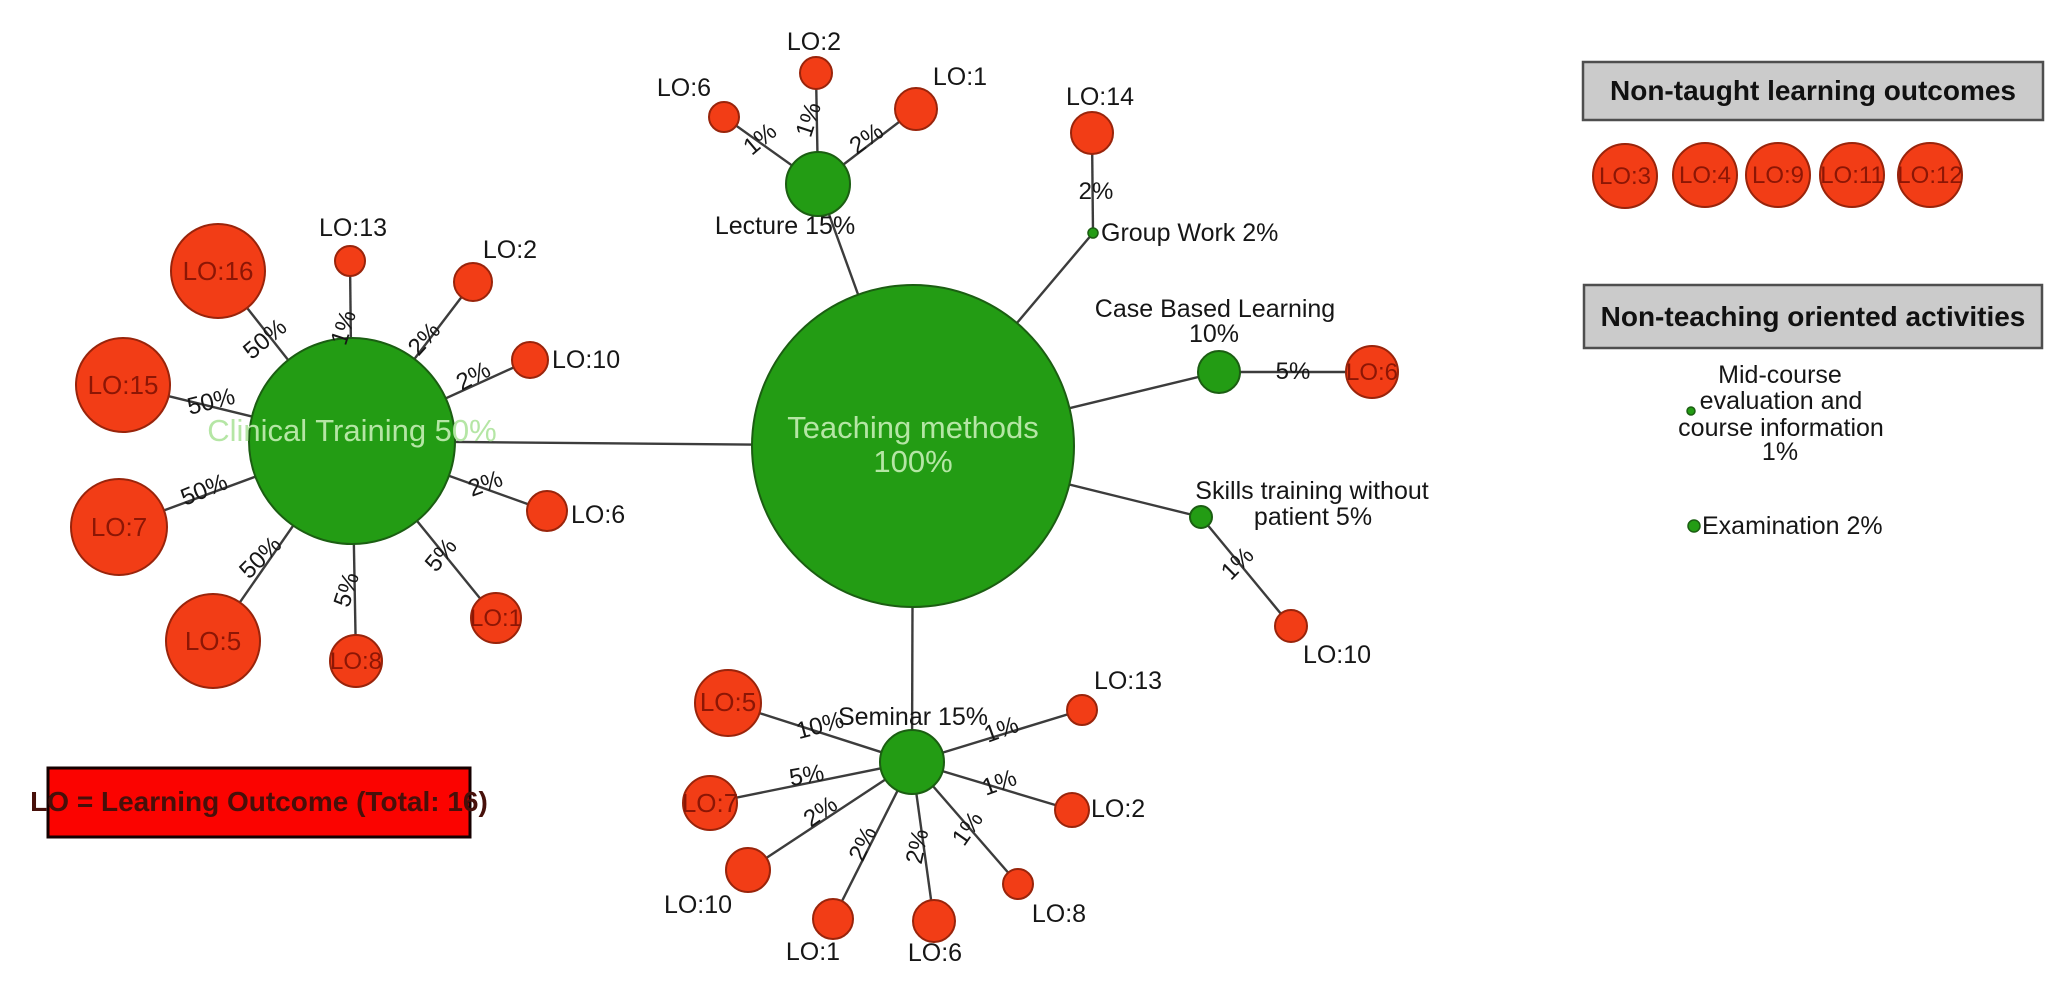 The width and height of the screenshot is (2059, 1001). What do you see at coordinates (913, 717) in the screenshot?
I see `seminar-label: Seminar 15%` at bounding box center [913, 717].